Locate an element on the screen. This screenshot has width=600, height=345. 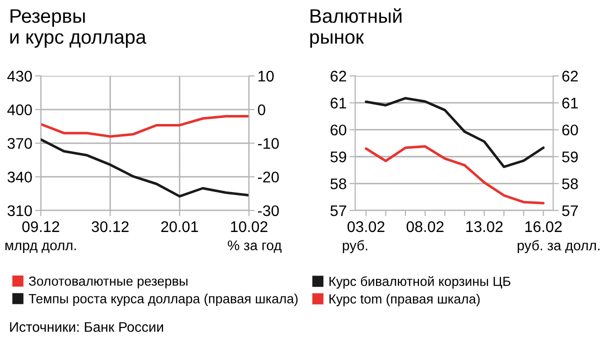
y-tick-label: 57 is located at coordinates (338, 210).